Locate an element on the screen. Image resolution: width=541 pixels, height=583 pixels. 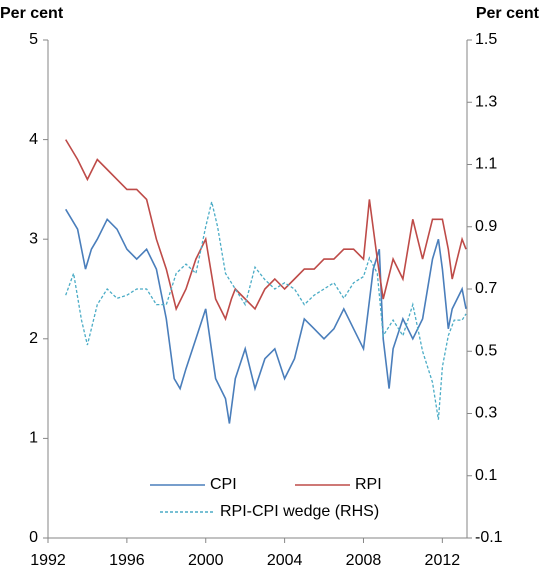
y2-tick-label: 1.1 is located at coordinates (486, 164).